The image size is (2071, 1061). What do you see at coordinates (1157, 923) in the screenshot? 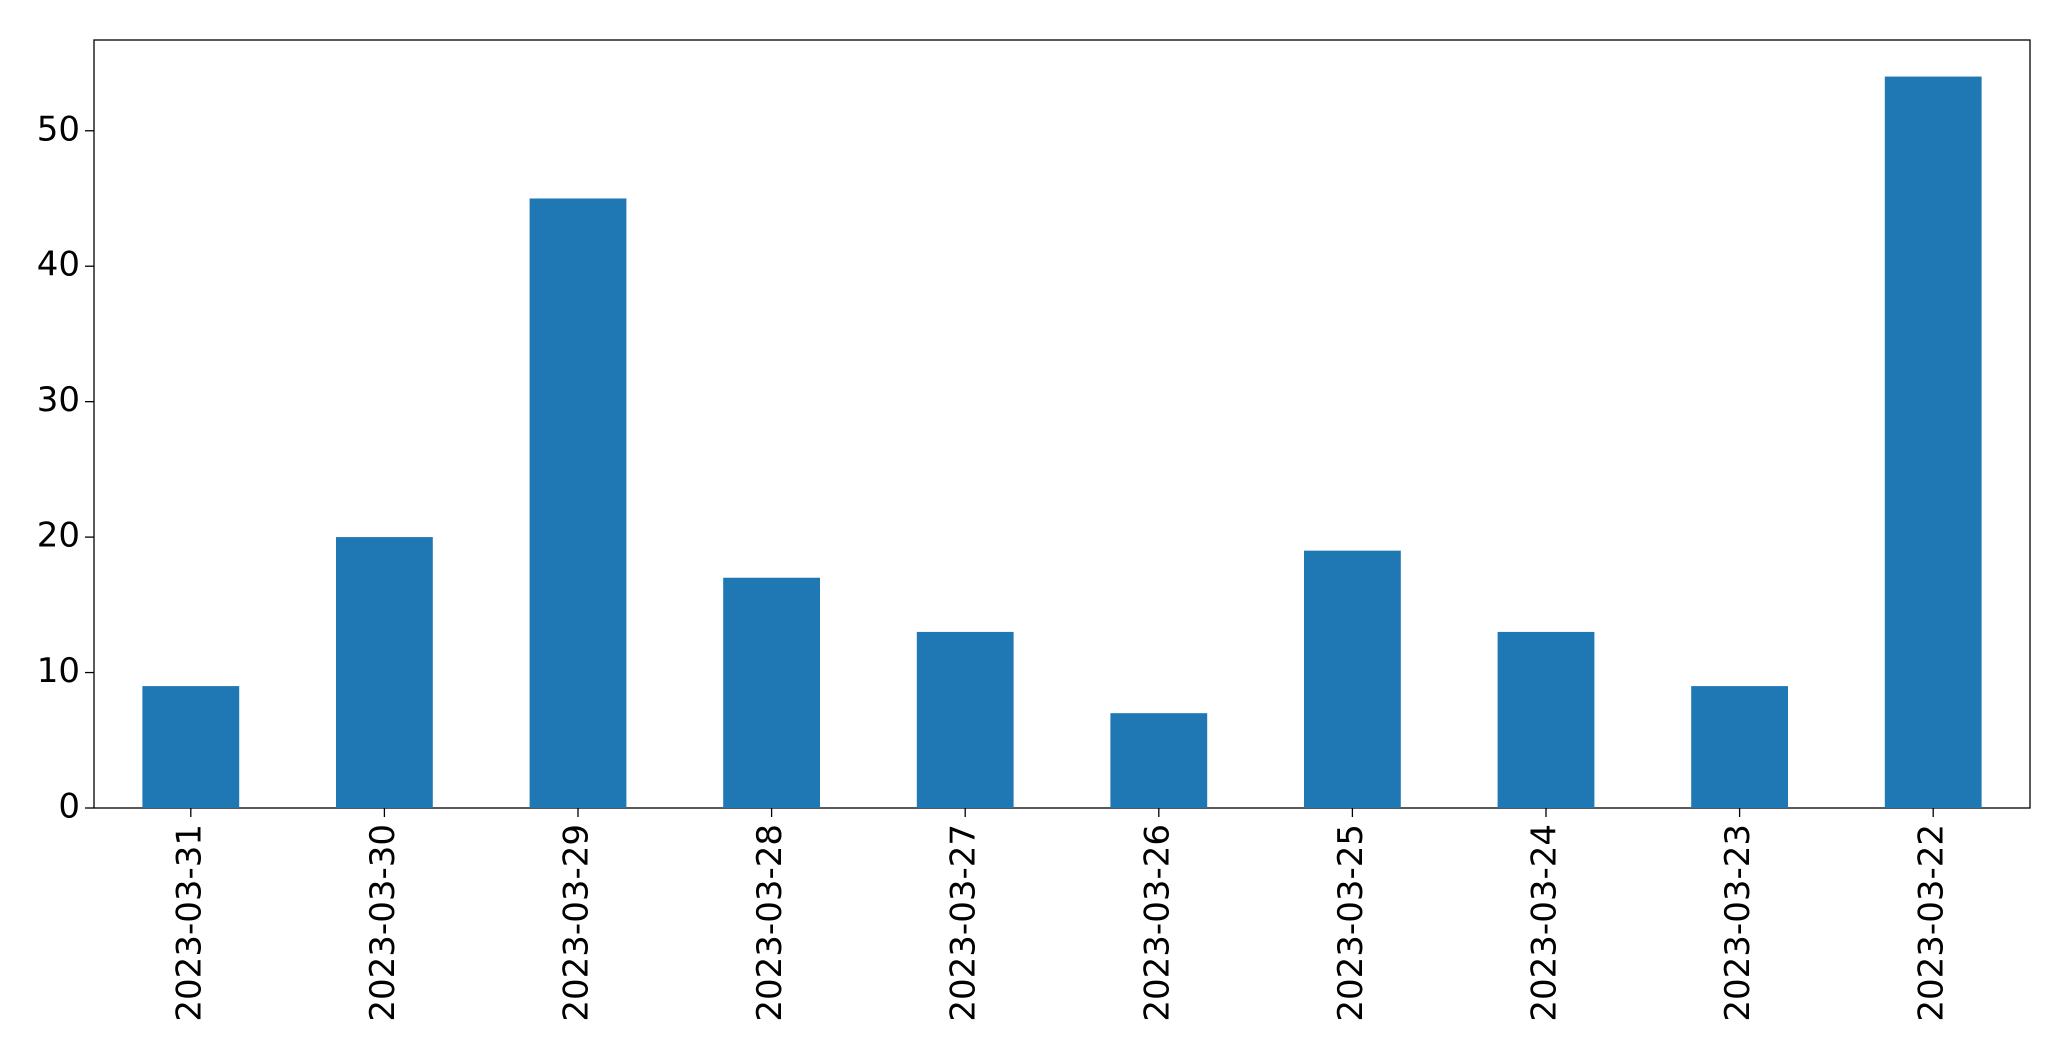
I see `x-tick-label: 2023-03-26` at bounding box center [1157, 923].